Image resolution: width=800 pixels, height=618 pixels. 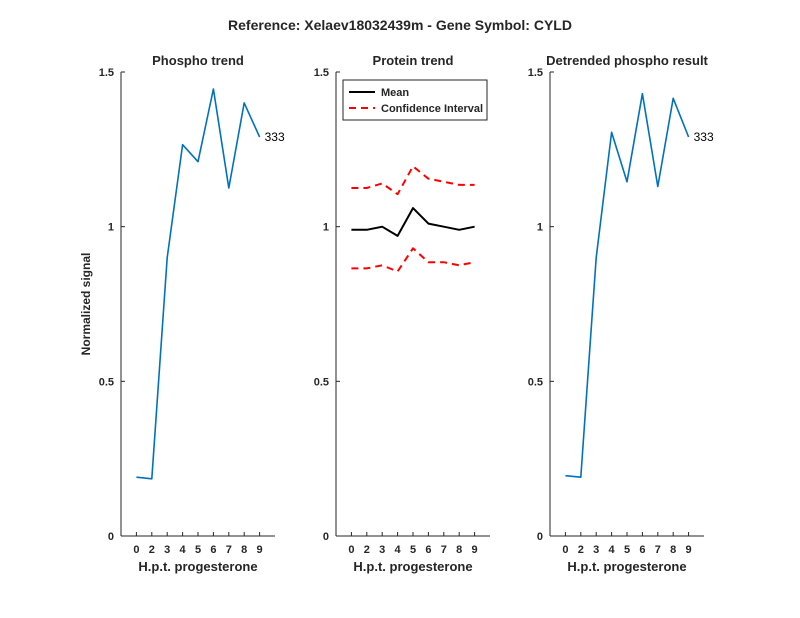 What do you see at coordinates (198, 60) in the screenshot?
I see `panel-title: Phospho trend` at bounding box center [198, 60].